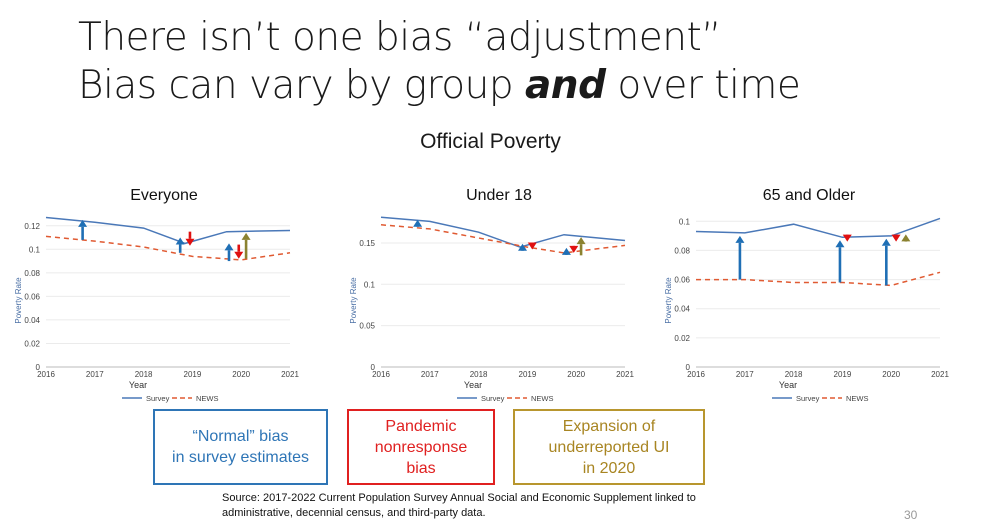  What do you see at coordinates (301, 85) in the screenshot?
I see `title-line-2-prefix: Bias can vary by group` at bounding box center [301, 85].